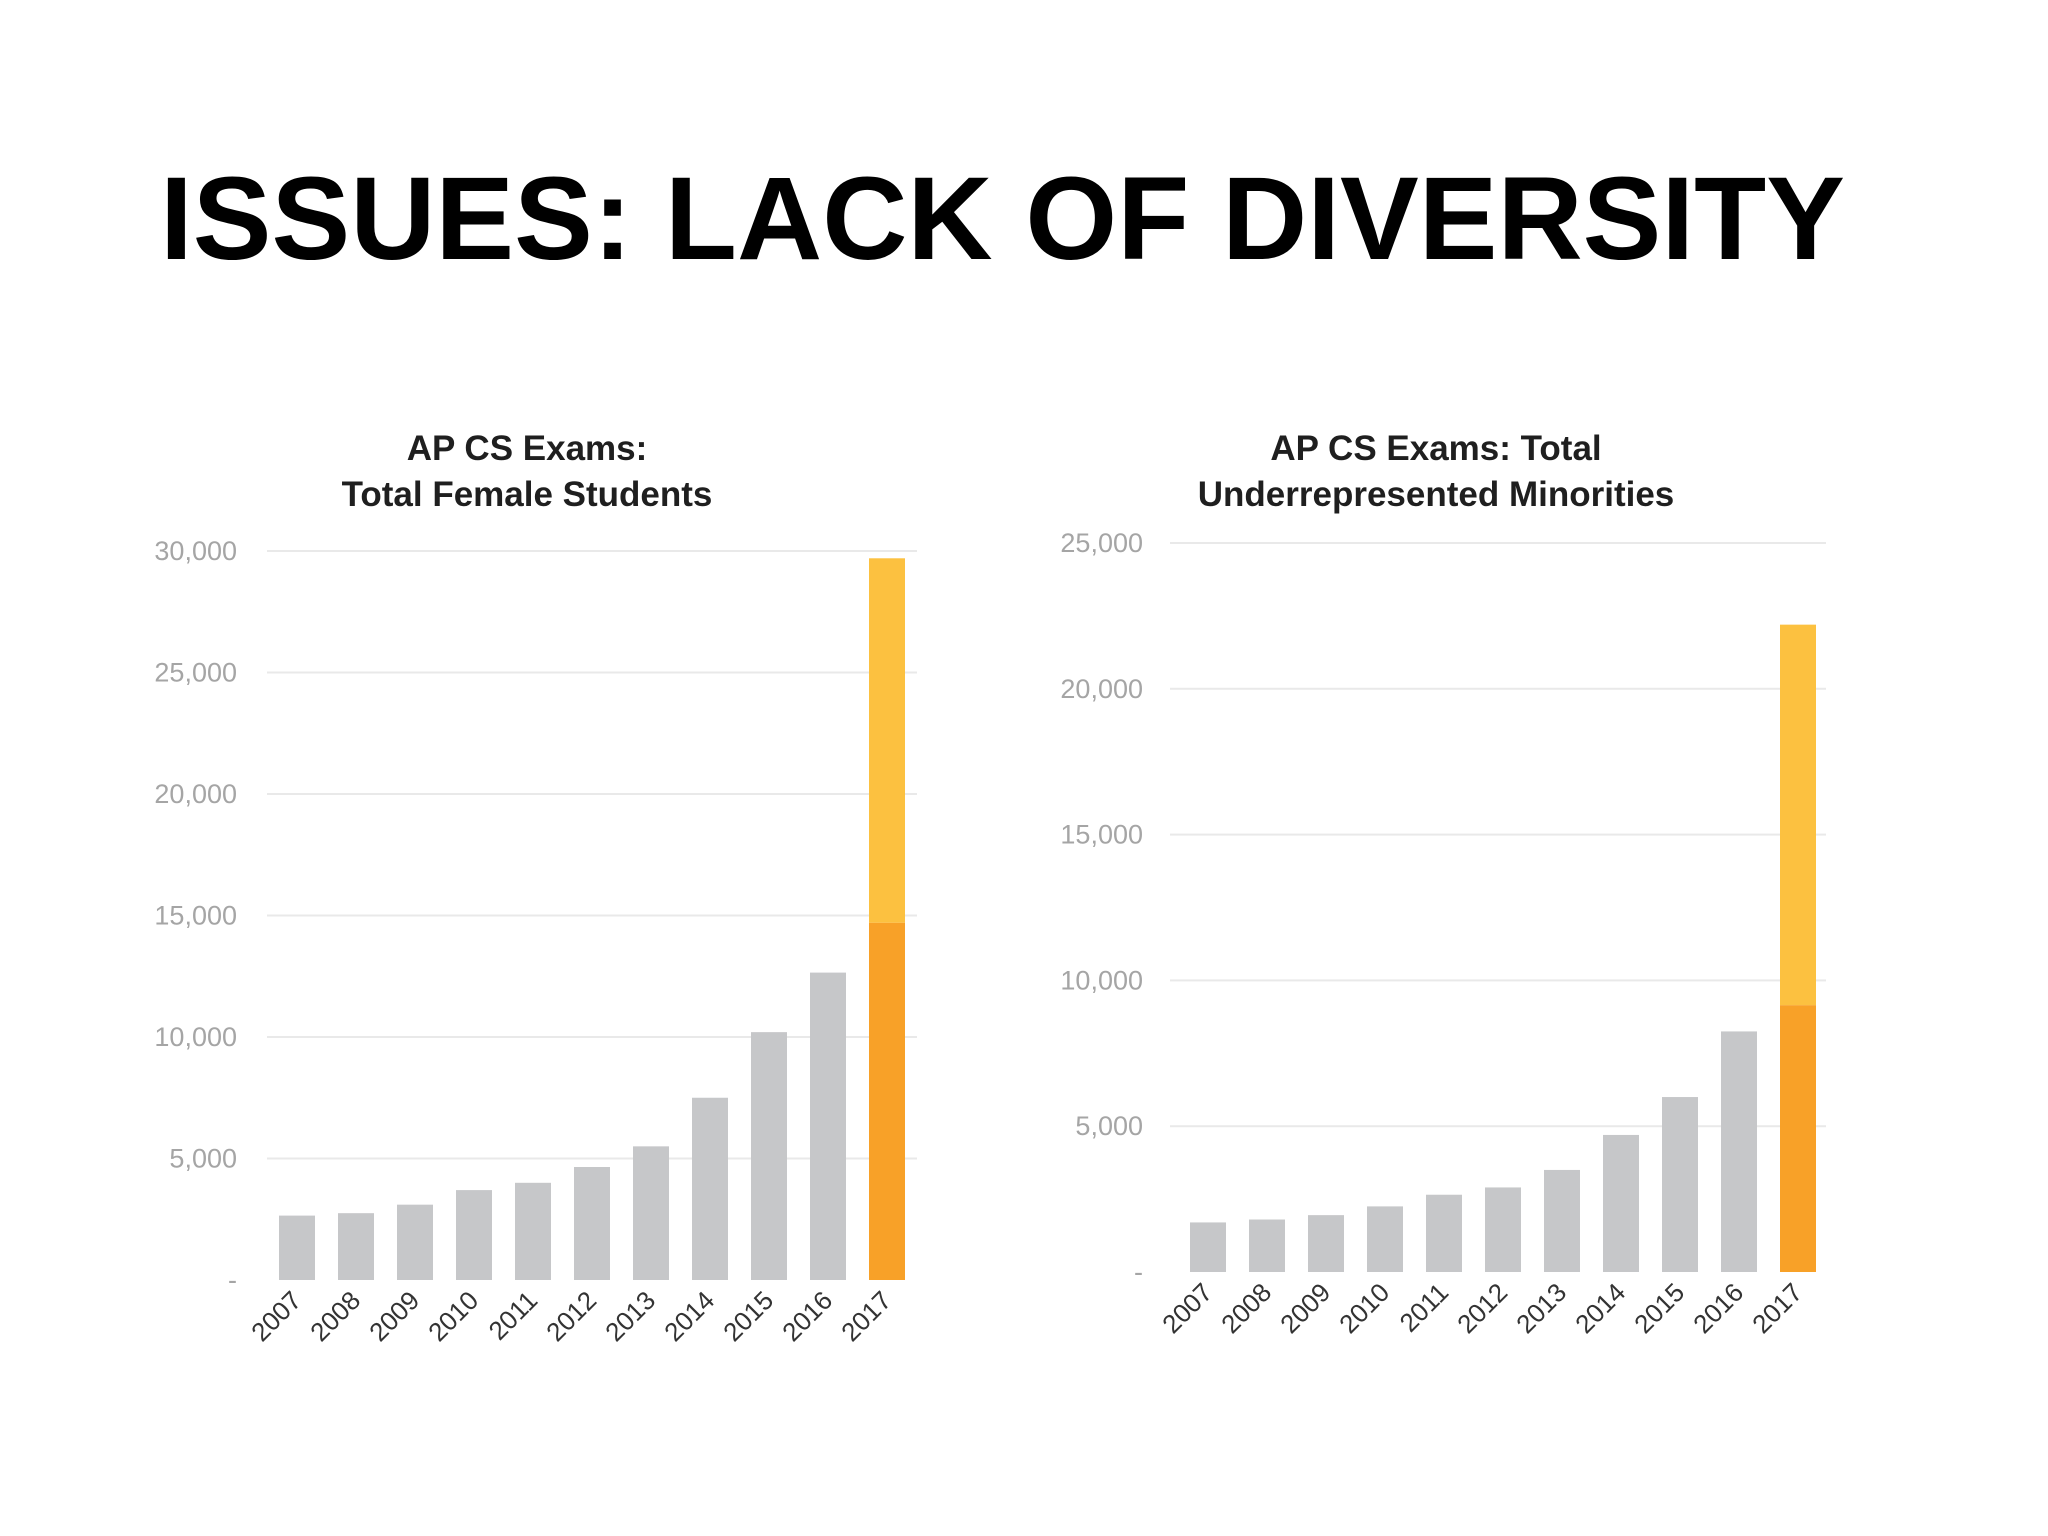  What do you see at coordinates (527, 494) in the screenshot?
I see `chart-title-line: Total Female Students` at bounding box center [527, 494].